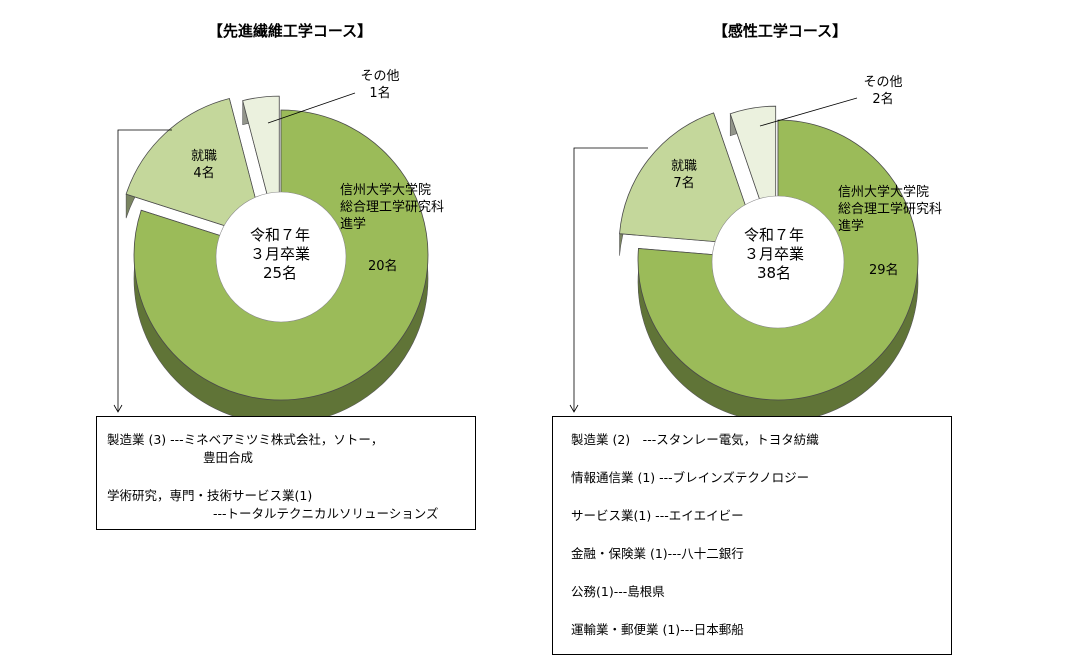  What do you see at coordinates (290, 31) in the screenshot?
I see `chart1-title: 【先進繊維工学コース】` at bounding box center [290, 31].